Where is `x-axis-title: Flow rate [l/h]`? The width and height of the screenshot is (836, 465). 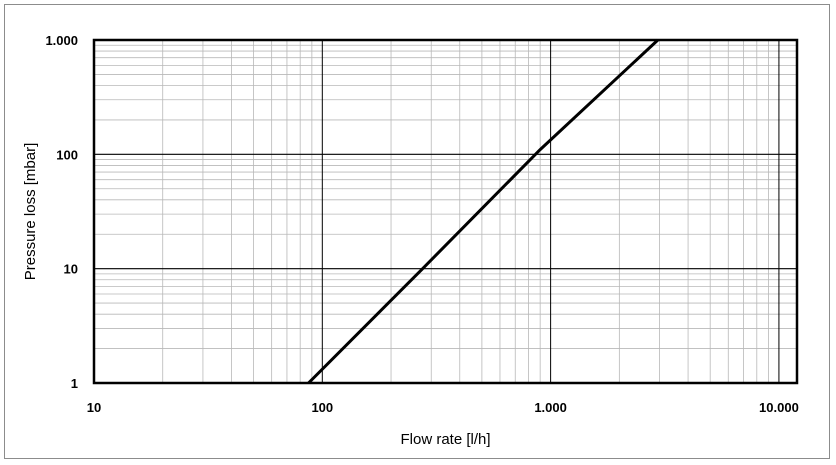
x-axis-title: Flow rate [l/h] is located at coordinates (445, 439).